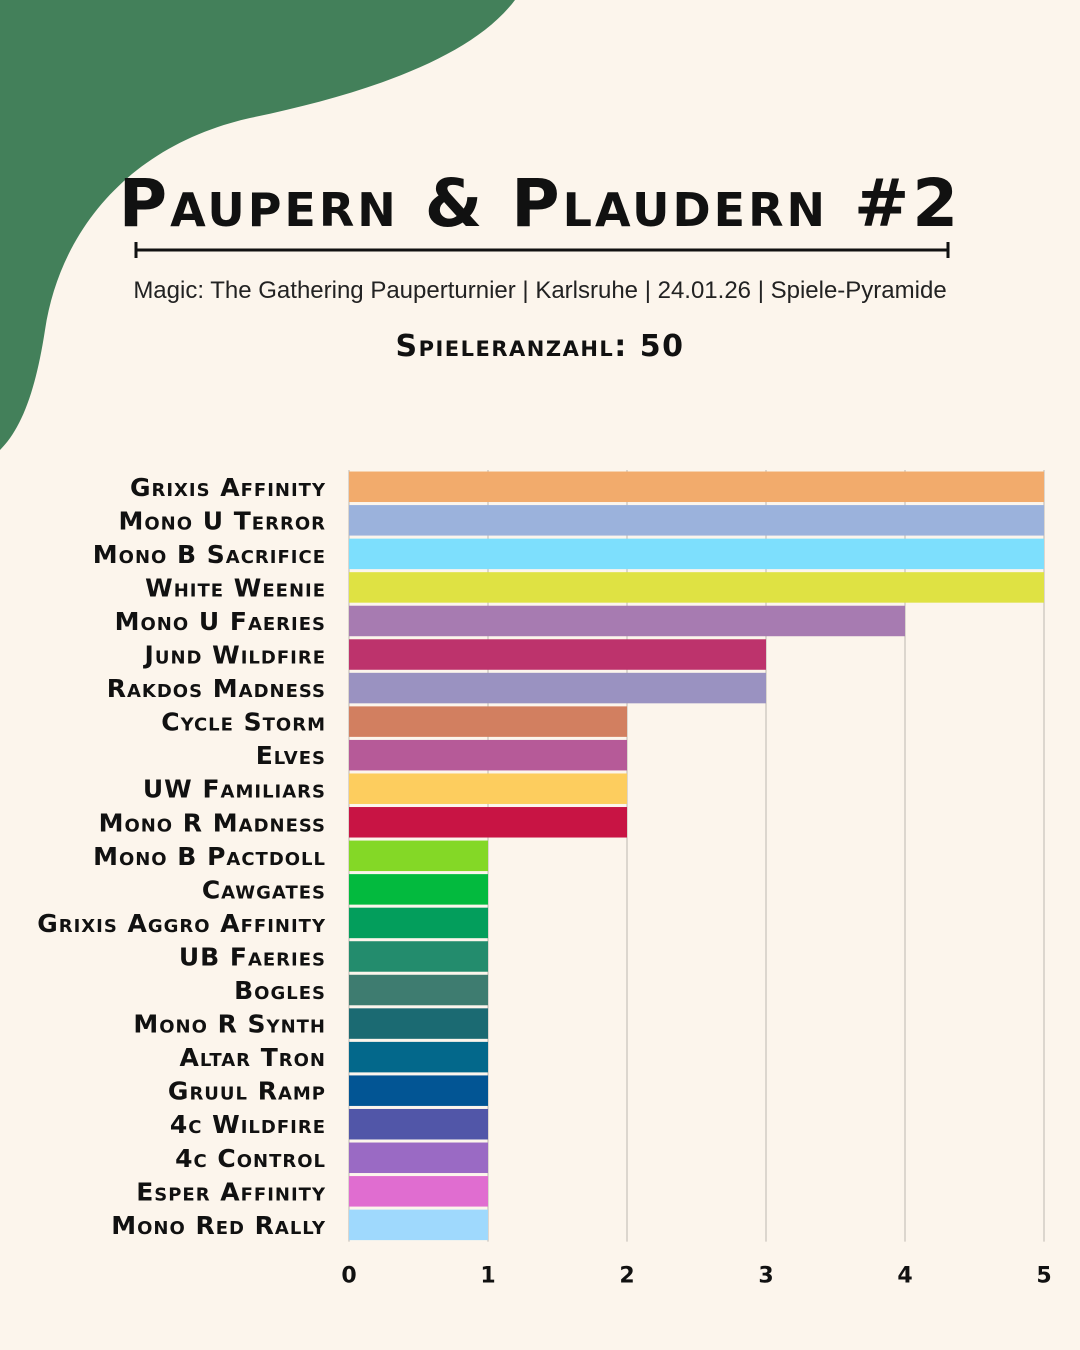  Describe the element at coordinates (209, 856) in the screenshot. I see `category-label-11: Mono B Pactdoll` at that location.